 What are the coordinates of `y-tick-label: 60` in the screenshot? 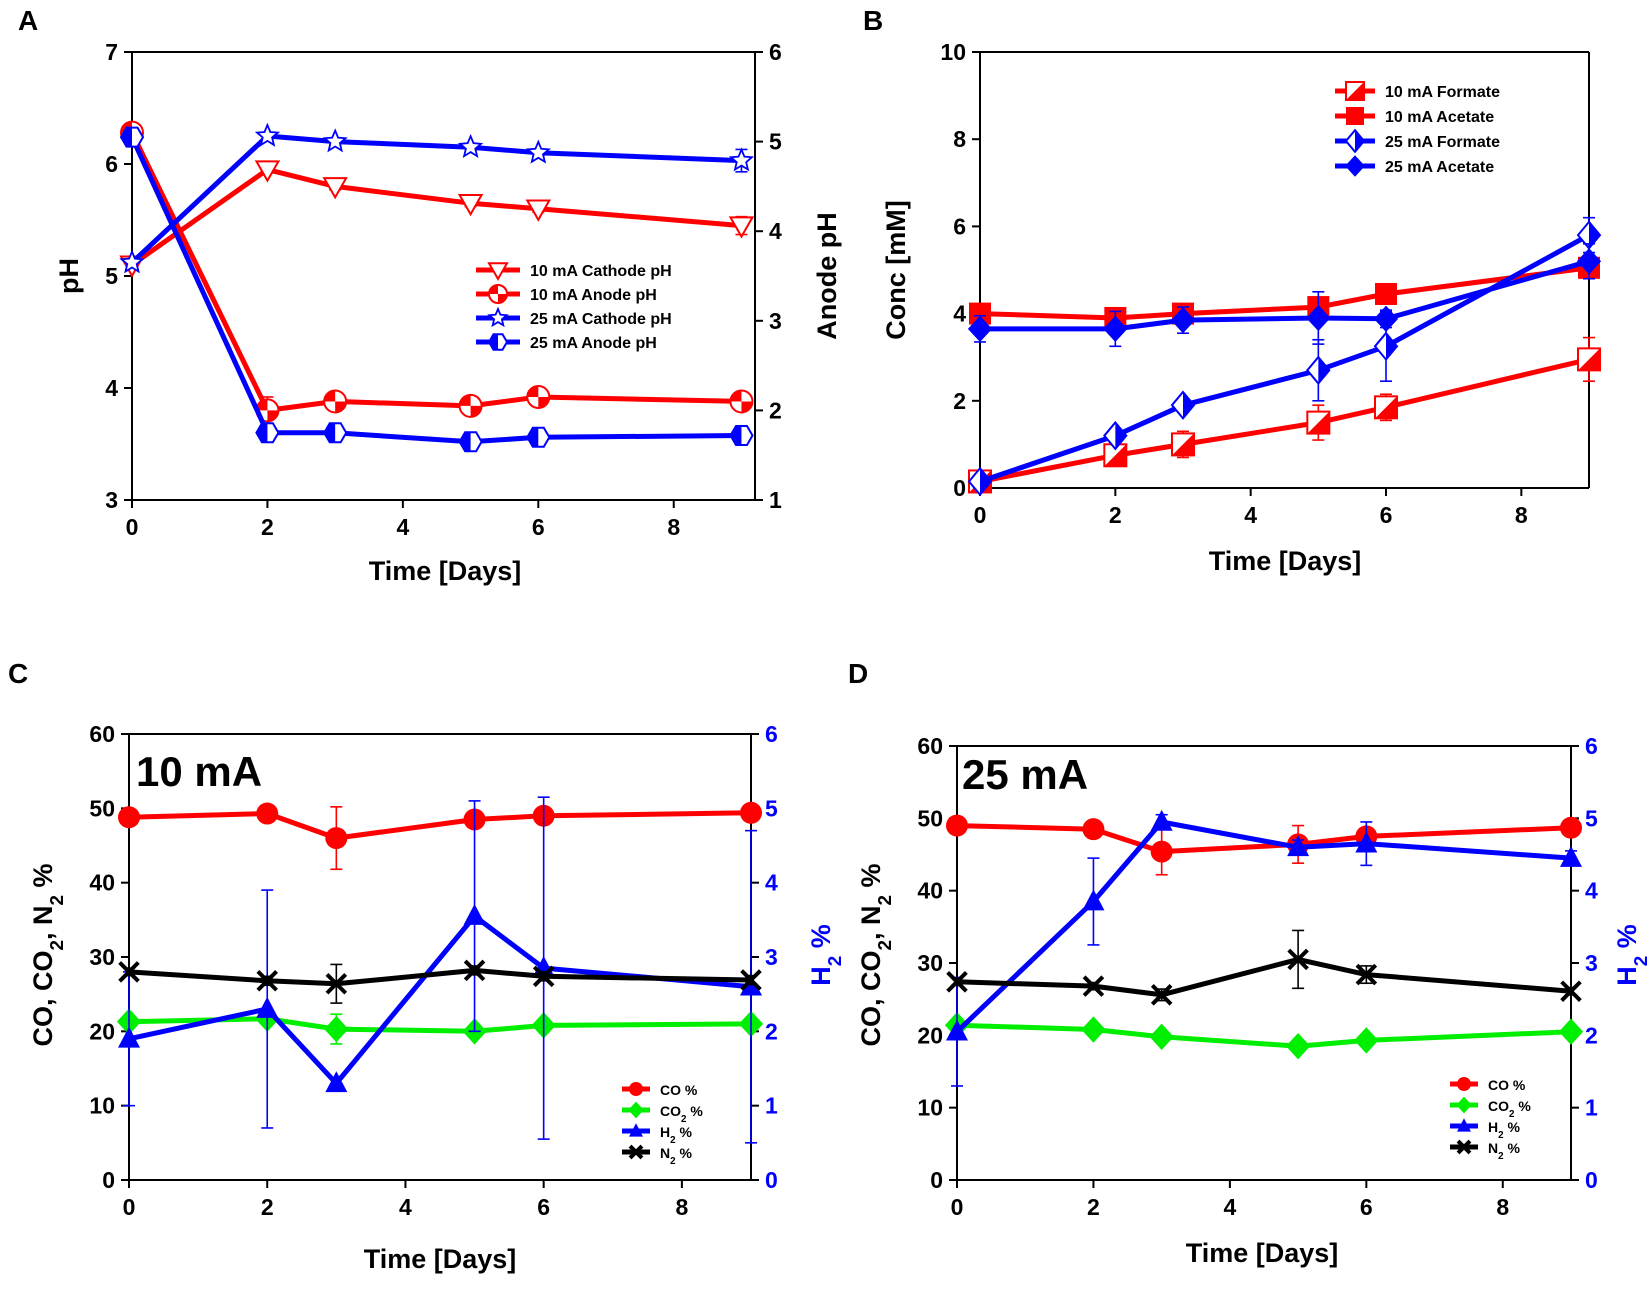 It's located at (930, 746).